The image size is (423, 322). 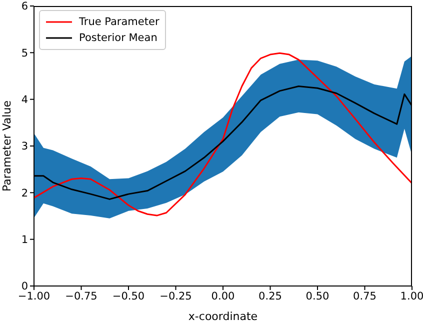 What do you see at coordinates (24, 286) in the screenshot?
I see `y-tick-label: 0` at bounding box center [24, 286].